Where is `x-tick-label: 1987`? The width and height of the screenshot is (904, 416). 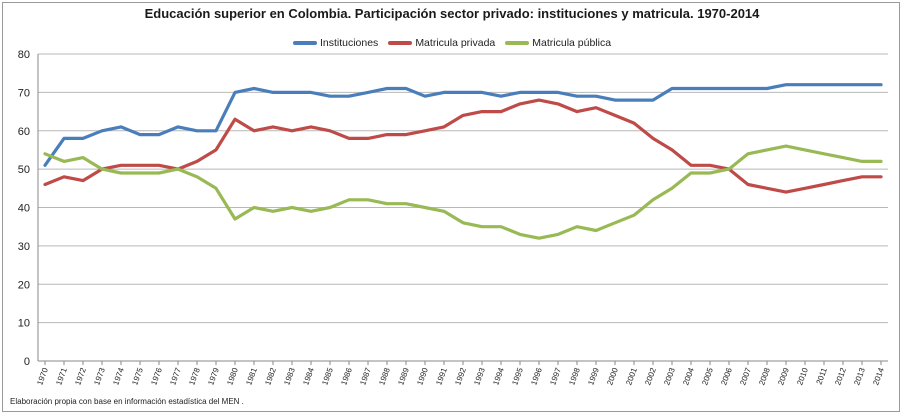
x-tick-label: 1987 is located at coordinates (365, 376).